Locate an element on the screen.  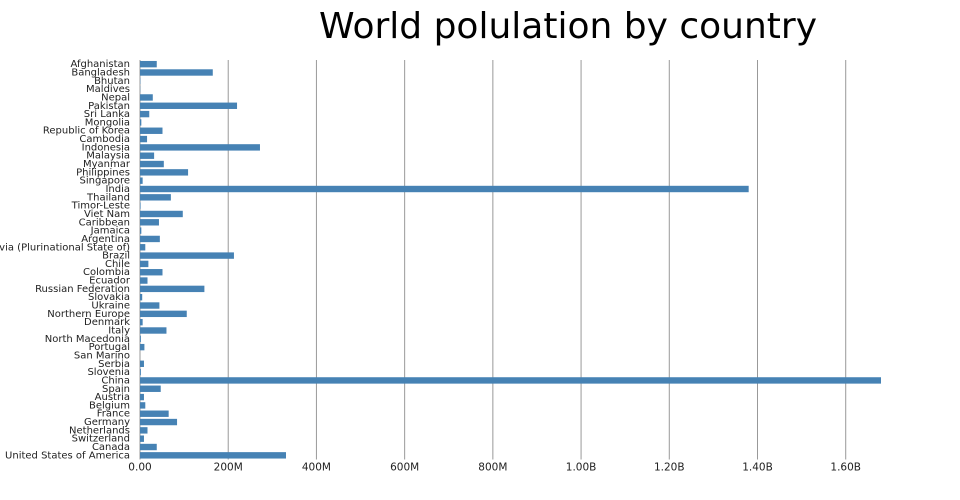
y-tick-label: Bangladesh is located at coordinates (100, 72).